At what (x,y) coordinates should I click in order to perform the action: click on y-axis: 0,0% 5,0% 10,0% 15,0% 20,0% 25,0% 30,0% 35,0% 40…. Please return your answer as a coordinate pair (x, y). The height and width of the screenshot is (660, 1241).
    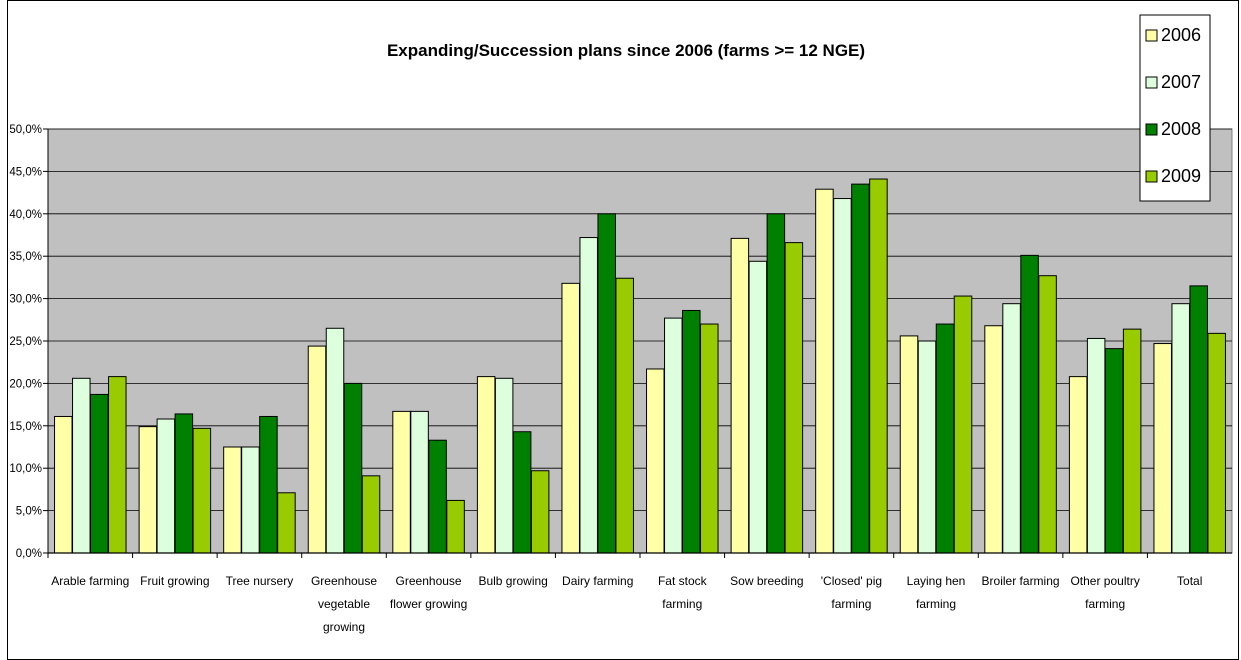
    Looking at the image, I should click on (29, 342).